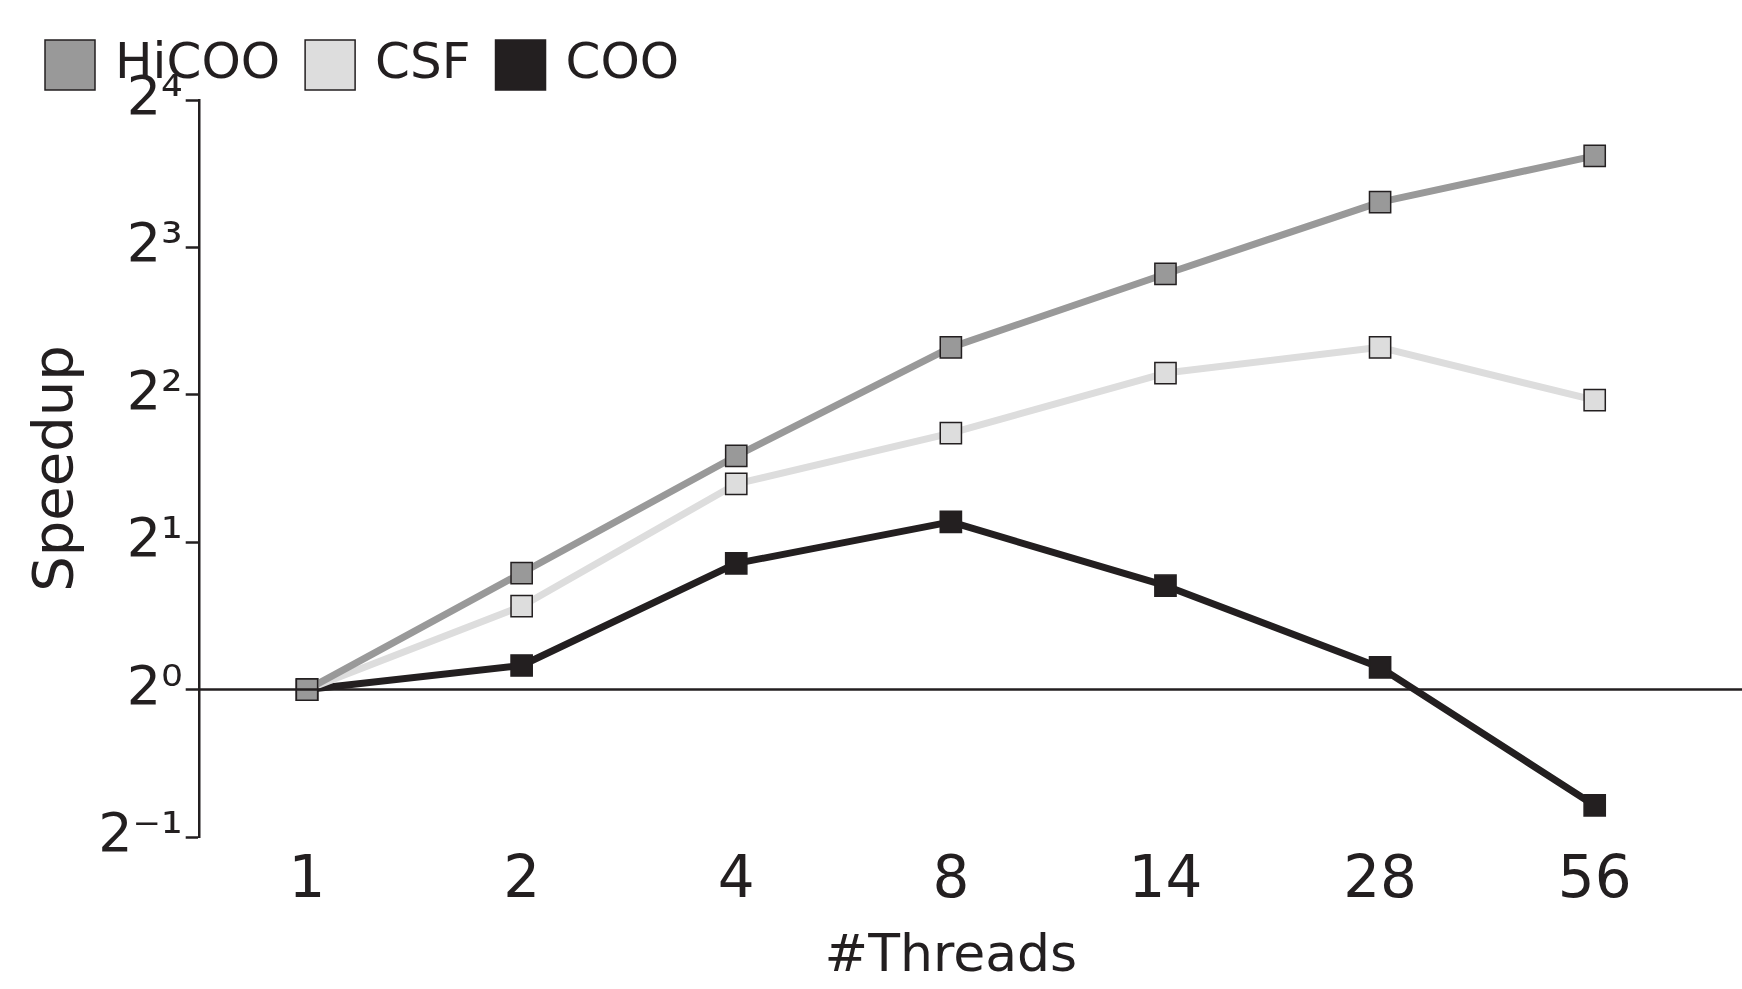  I want to click on legend-label: COO, so click(622, 60).